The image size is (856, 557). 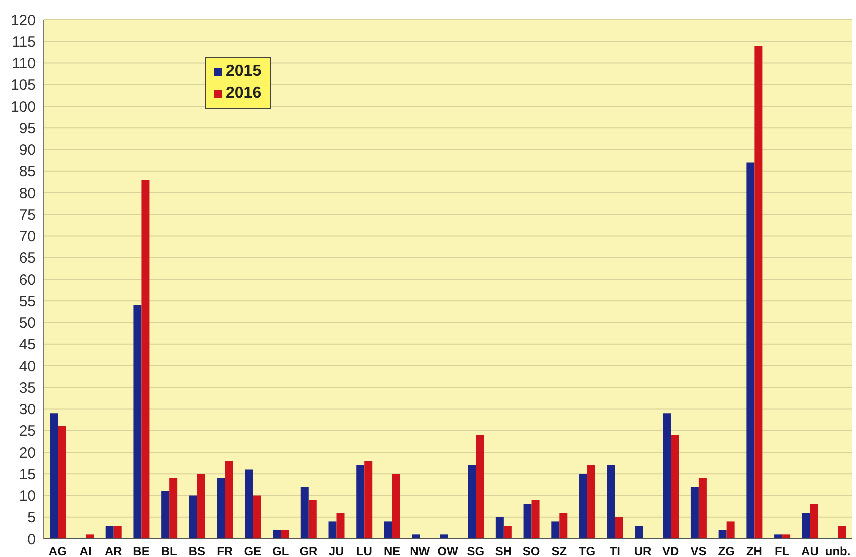 What do you see at coordinates (27, 129) in the screenshot?
I see `y-tick-label: 95` at bounding box center [27, 129].